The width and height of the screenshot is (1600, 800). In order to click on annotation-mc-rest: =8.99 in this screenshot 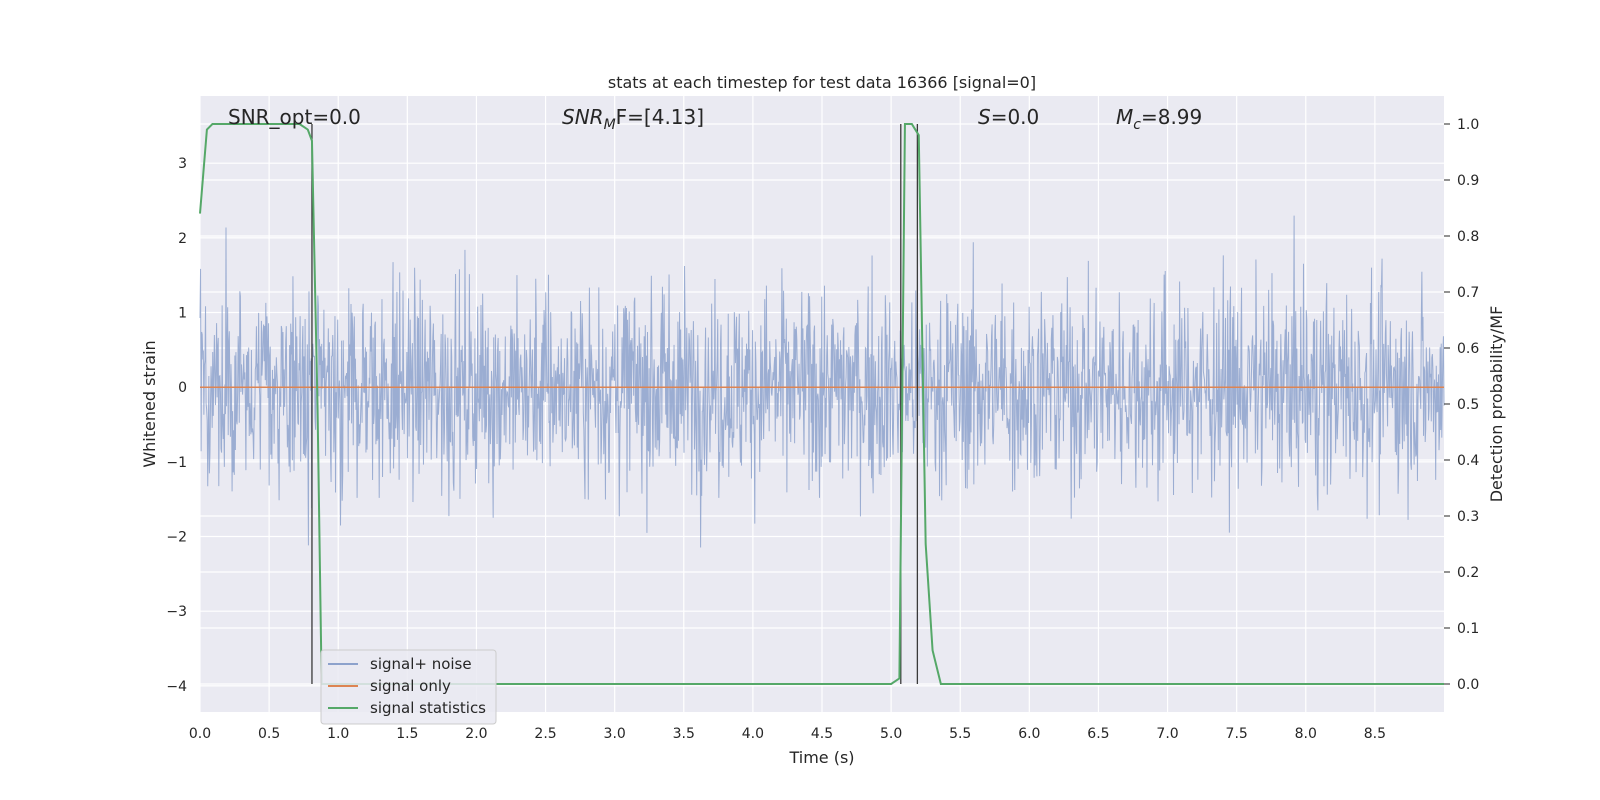, I will do `click(1171, 117)`.